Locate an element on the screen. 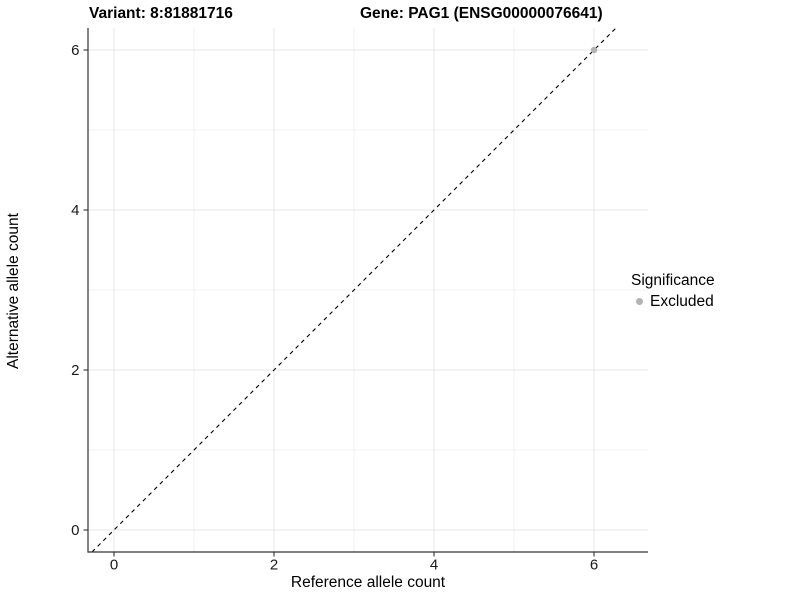  x-tick-label: 2 is located at coordinates (274, 565).